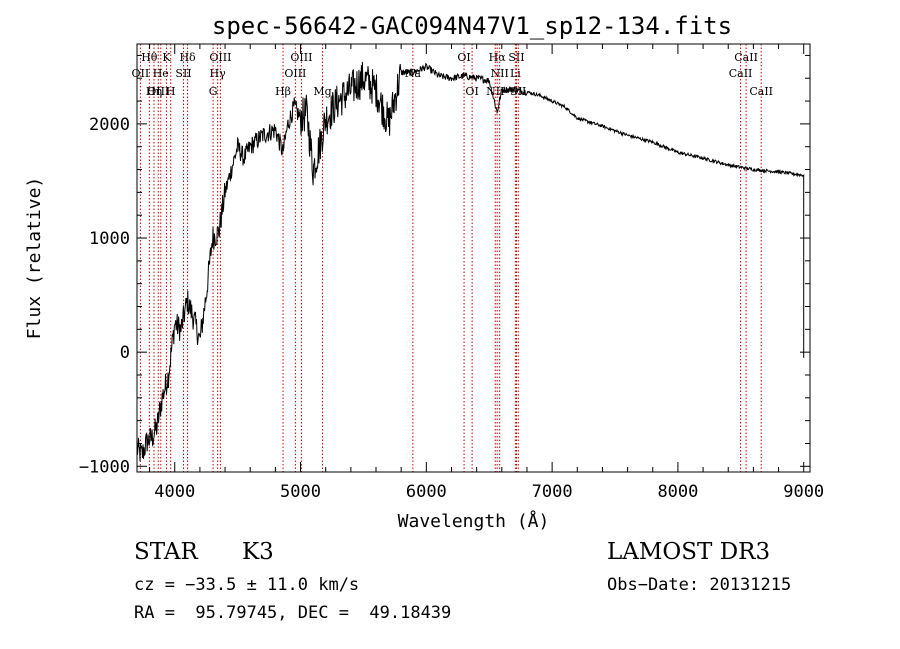 This screenshot has height=649, width=900. What do you see at coordinates (295, 73) in the screenshot?
I see `line-label-13: OIII` at bounding box center [295, 73].